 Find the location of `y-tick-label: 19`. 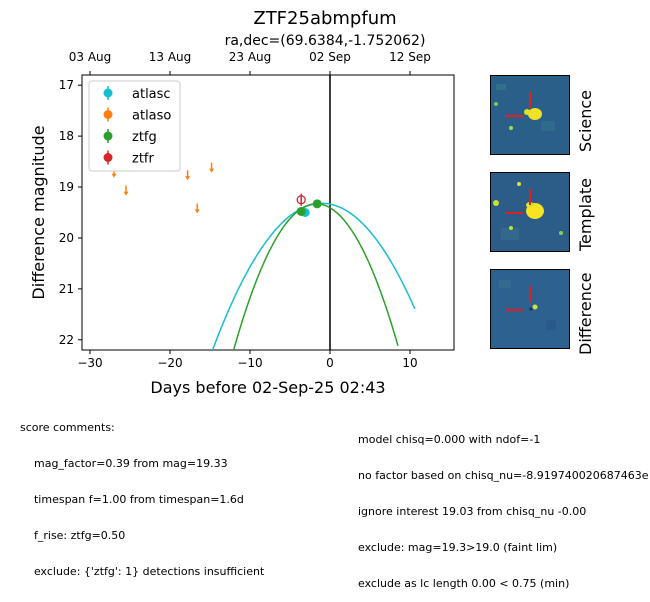

y-tick-label: 19 is located at coordinates (66, 187).